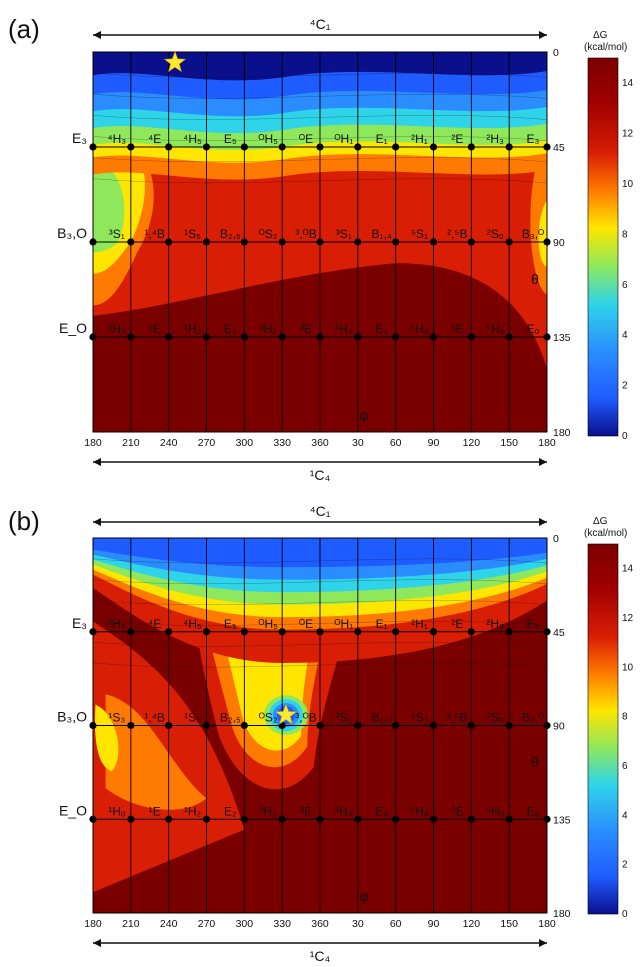 The image size is (643, 967). I want to click on y-tick-label: 180, so click(562, 914).